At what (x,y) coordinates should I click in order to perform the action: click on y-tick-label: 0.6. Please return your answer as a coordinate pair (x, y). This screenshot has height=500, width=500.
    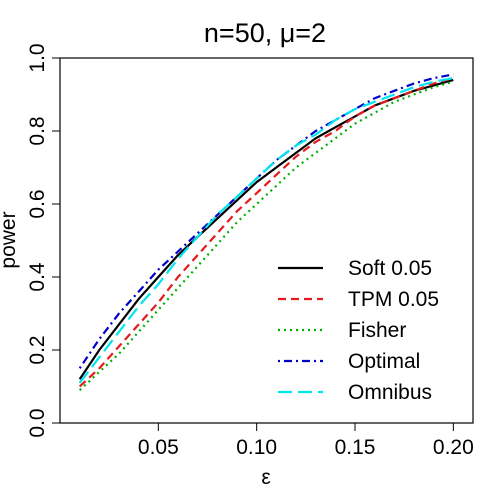
    Looking at the image, I should click on (37, 203).